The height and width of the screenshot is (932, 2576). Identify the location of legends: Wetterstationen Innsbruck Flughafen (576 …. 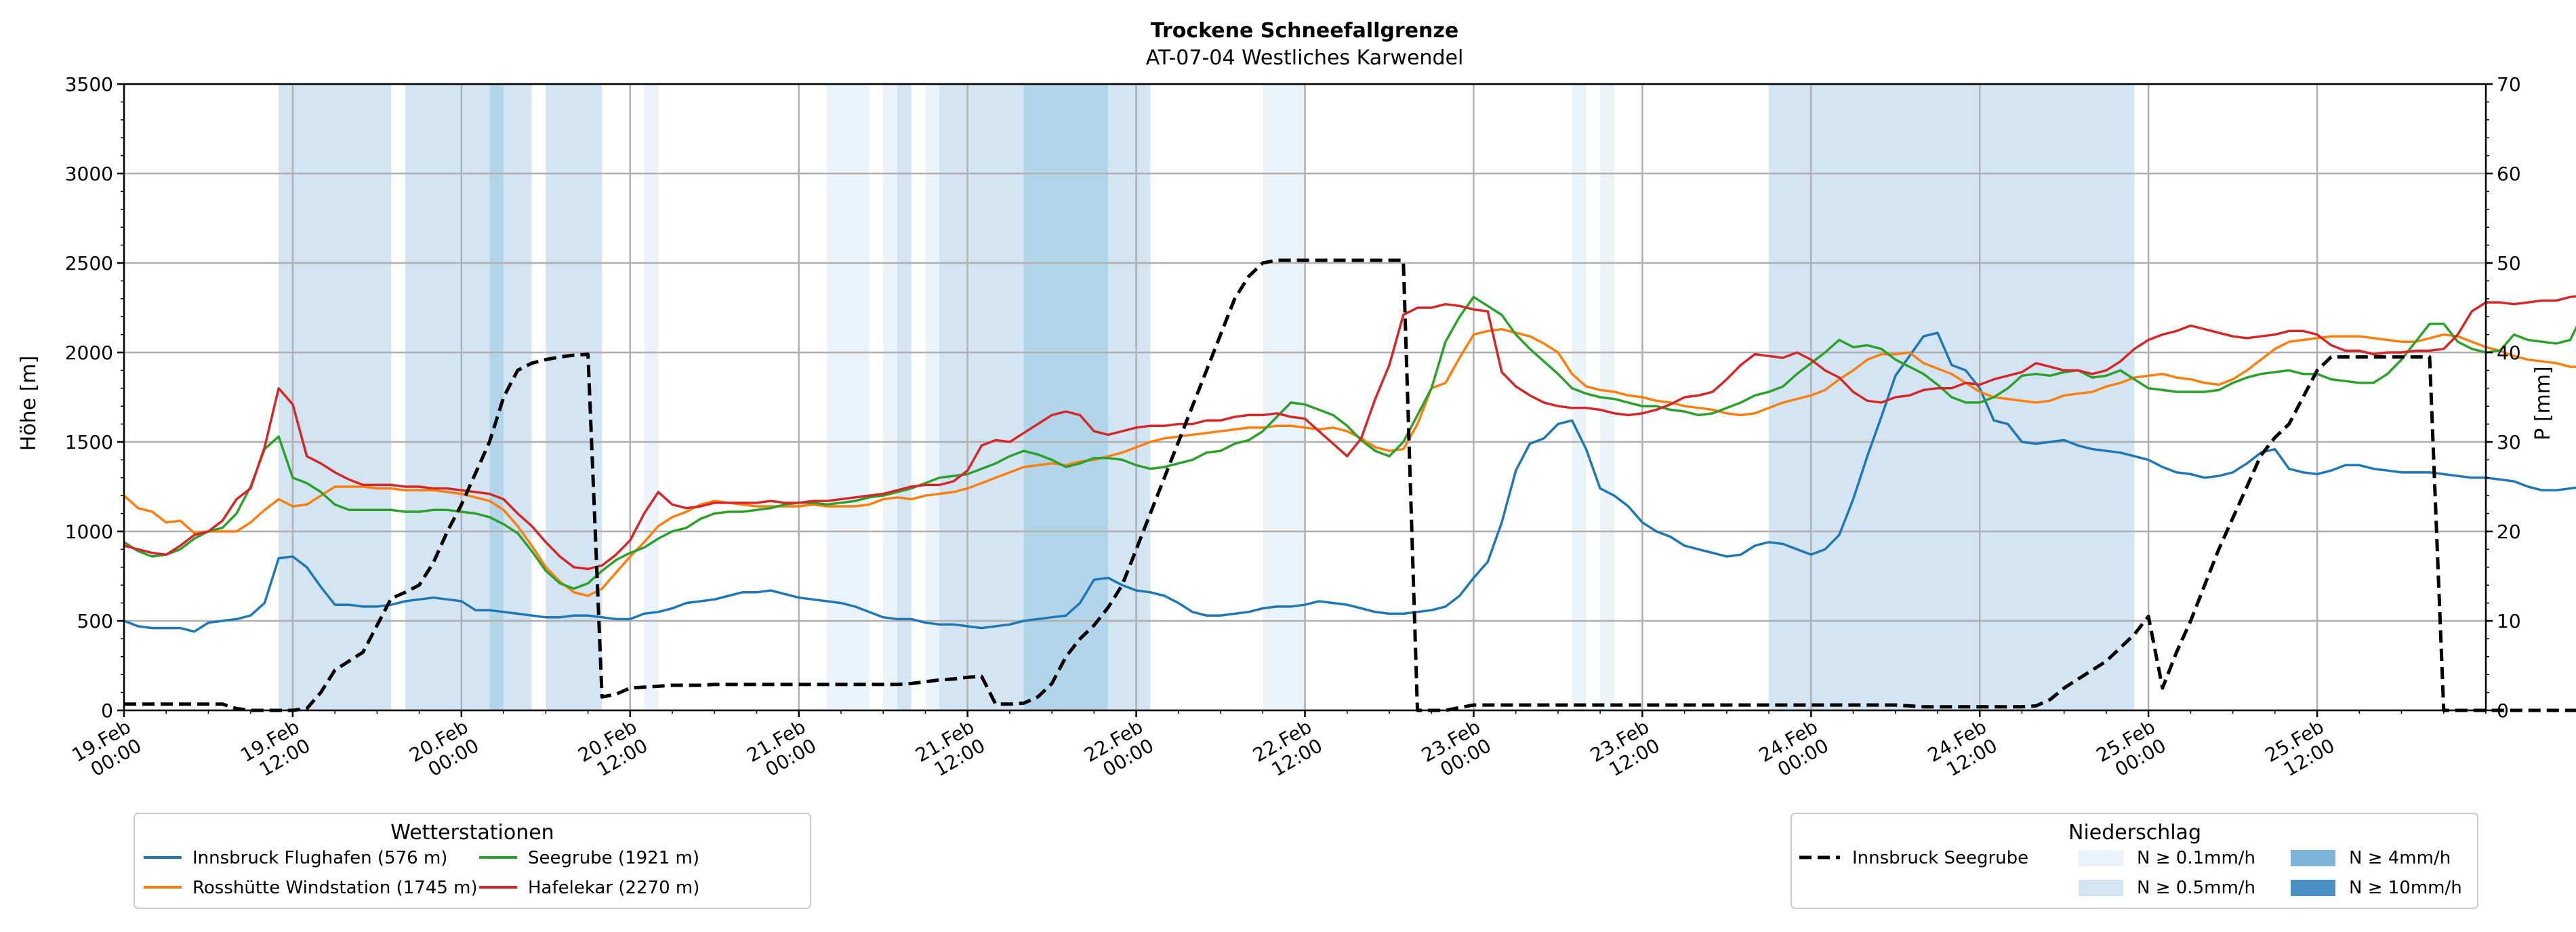
(1306, 861).